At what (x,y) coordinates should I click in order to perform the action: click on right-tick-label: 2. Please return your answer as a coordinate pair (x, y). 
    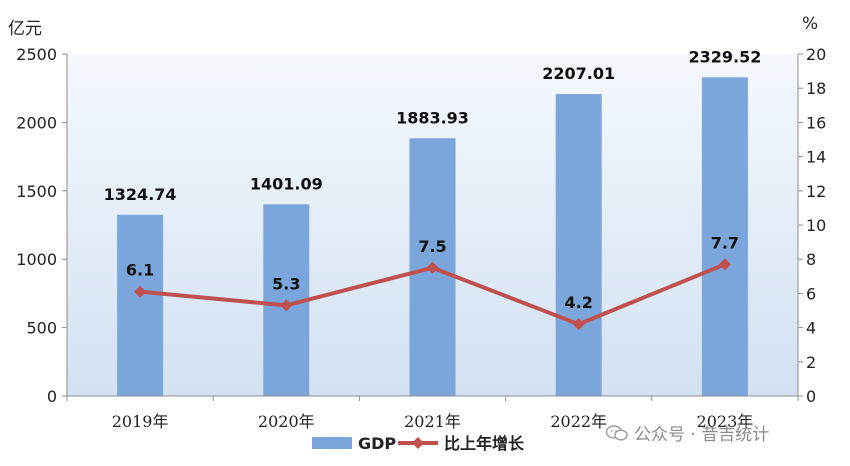
    Looking at the image, I should click on (811, 362).